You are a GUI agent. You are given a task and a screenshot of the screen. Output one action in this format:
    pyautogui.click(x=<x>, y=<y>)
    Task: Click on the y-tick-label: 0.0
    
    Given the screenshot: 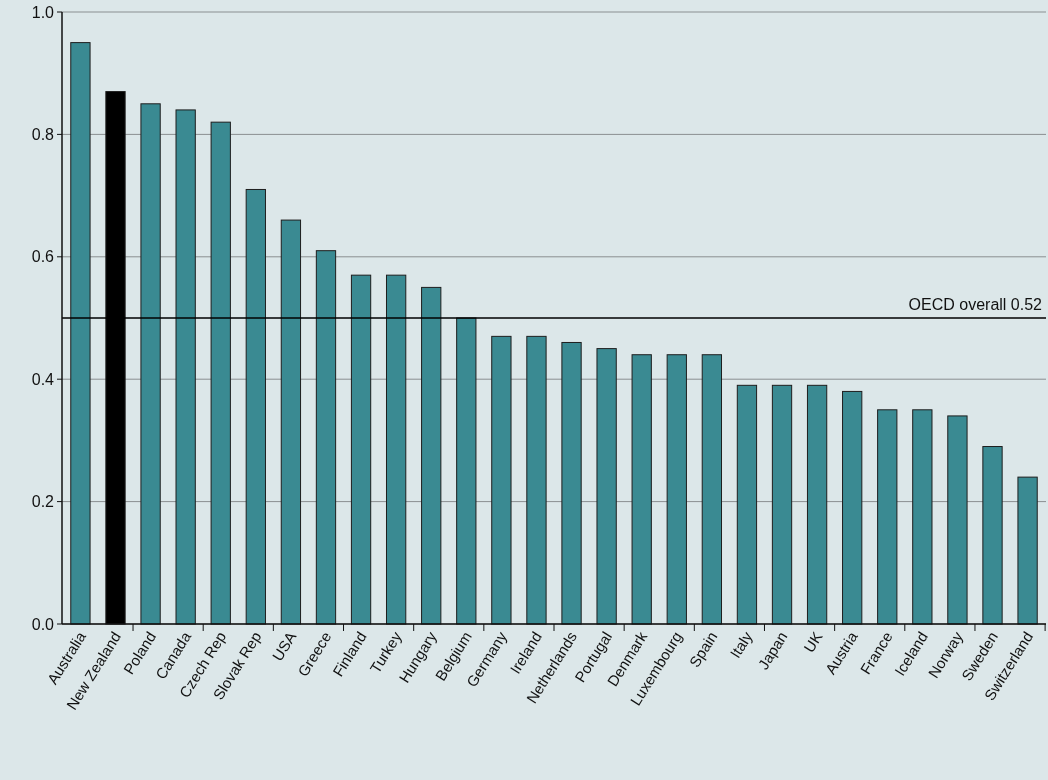 What is the action you would take?
    pyautogui.click(x=43, y=624)
    